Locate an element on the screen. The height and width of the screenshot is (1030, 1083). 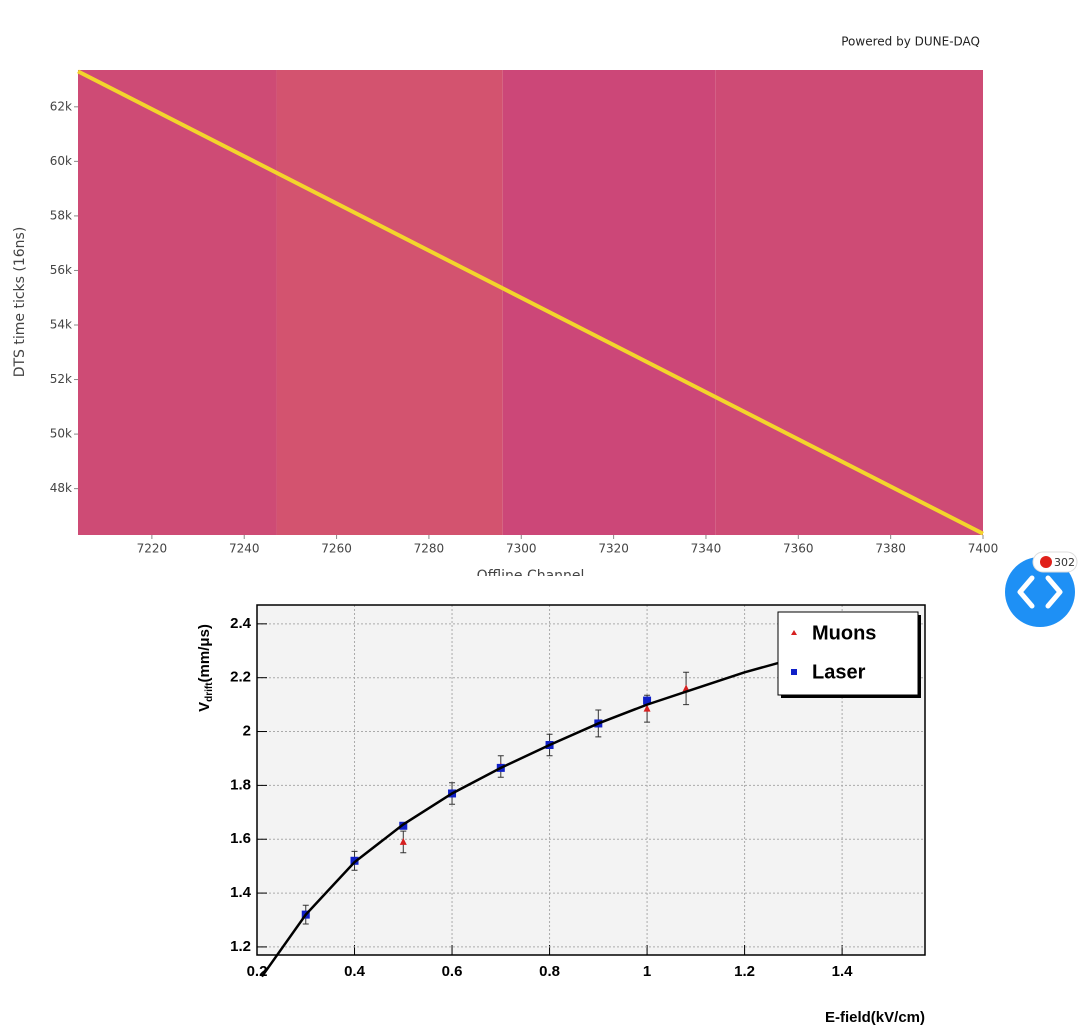
widget-icon is located at coordinates (1040, 592).